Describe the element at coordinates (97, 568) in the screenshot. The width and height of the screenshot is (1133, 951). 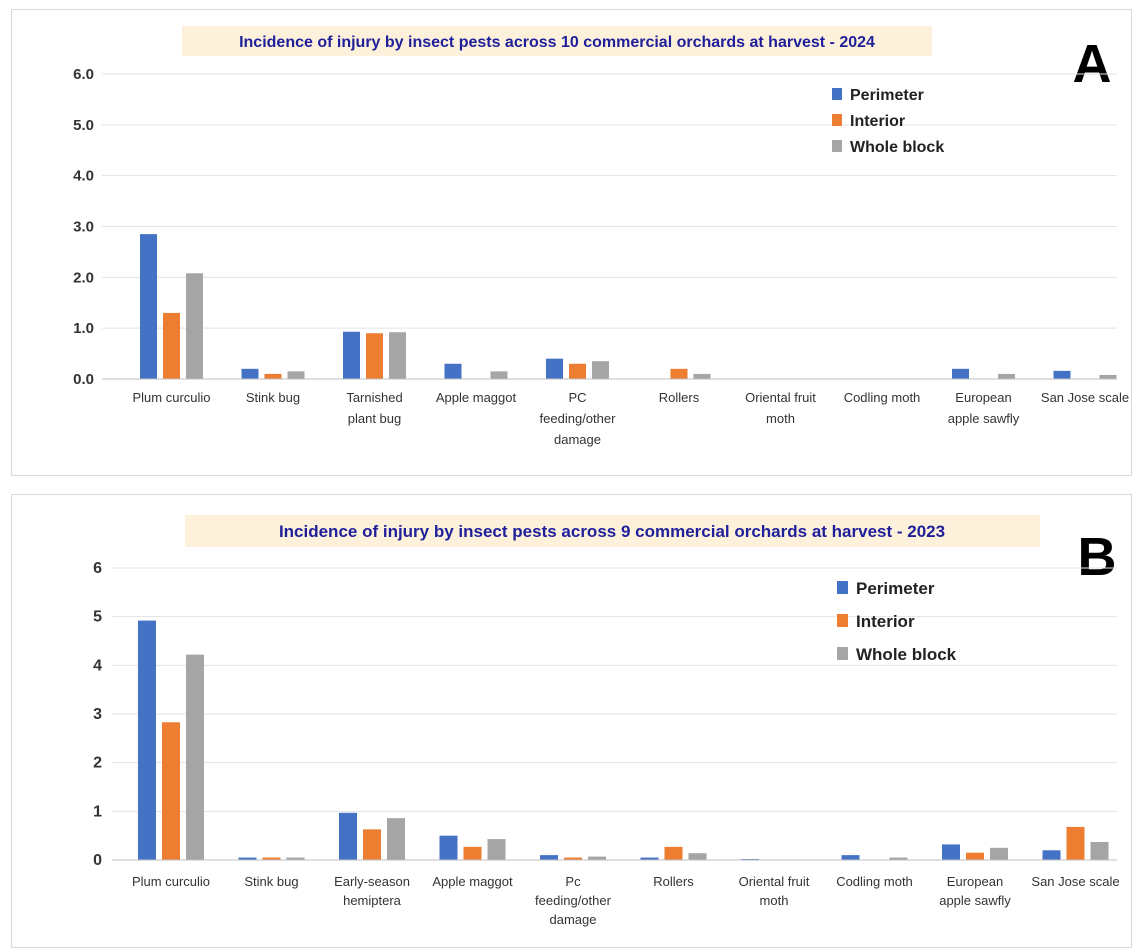
I see `y-tick-label: 6` at that location.